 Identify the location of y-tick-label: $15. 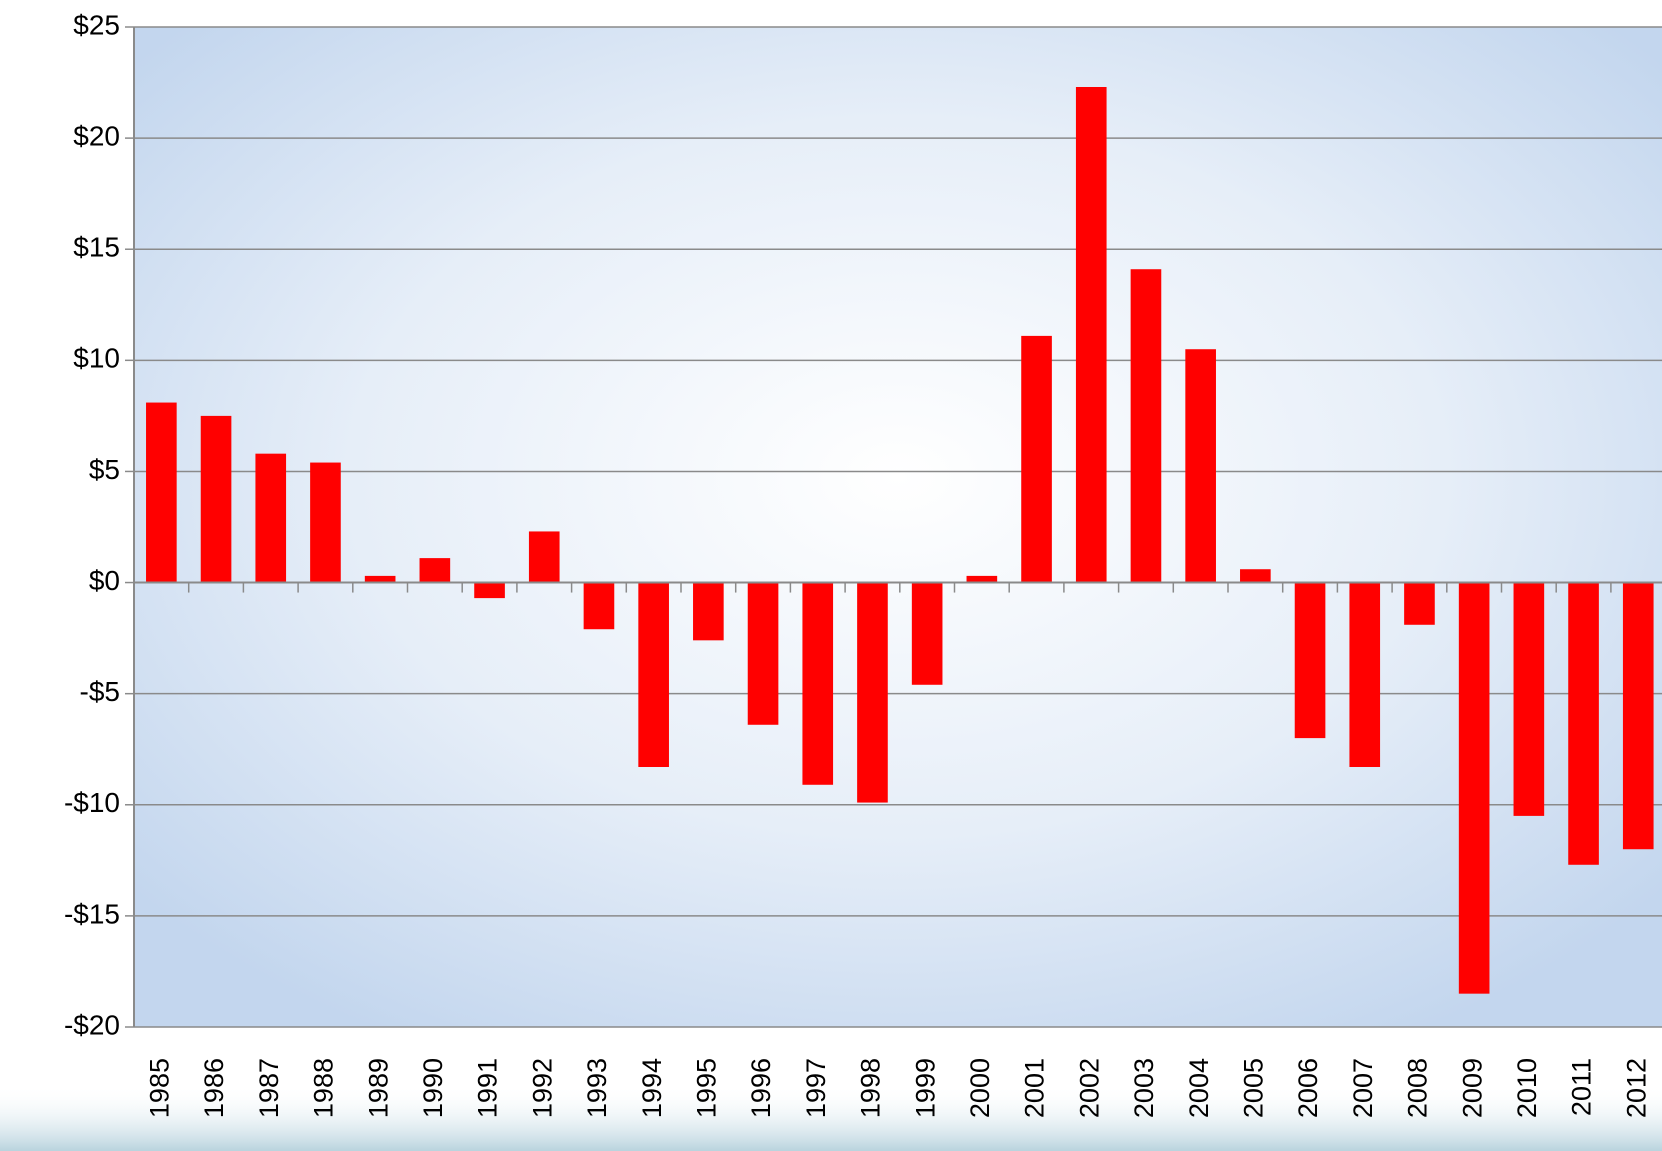
(96, 247).